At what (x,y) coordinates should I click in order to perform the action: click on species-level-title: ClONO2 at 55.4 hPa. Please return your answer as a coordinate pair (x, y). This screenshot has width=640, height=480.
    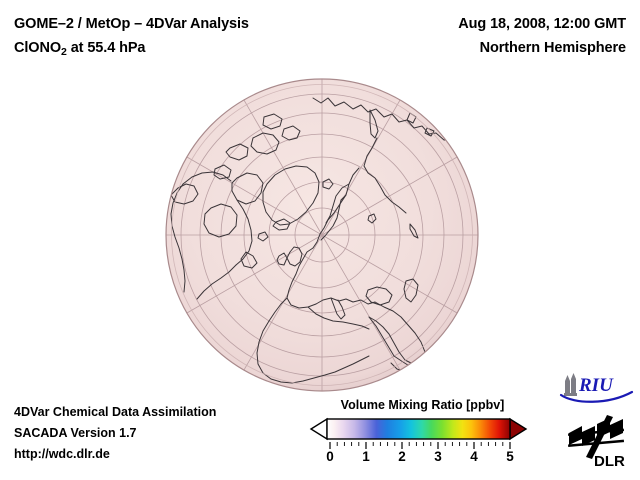
    Looking at the image, I should click on (179, 48).